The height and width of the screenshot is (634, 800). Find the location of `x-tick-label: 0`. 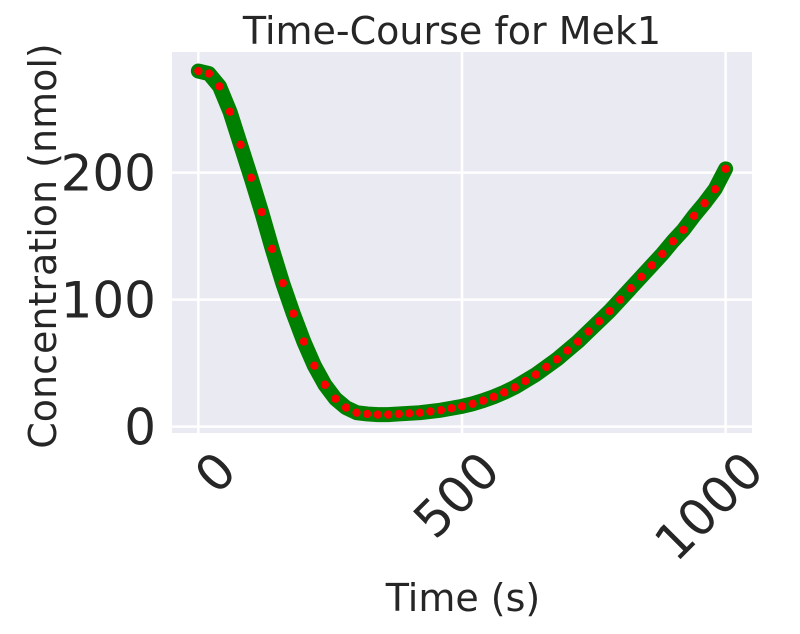

x-tick-label: 0 is located at coordinates (216, 473).